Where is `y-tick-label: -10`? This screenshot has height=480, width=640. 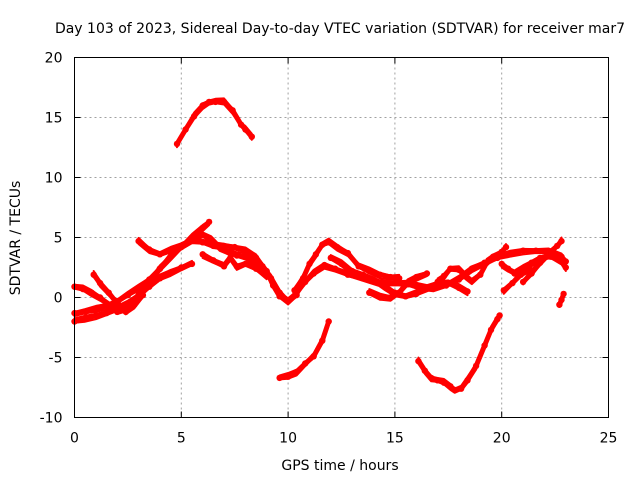 y-tick-label: -10 is located at coordinates (51, 419).